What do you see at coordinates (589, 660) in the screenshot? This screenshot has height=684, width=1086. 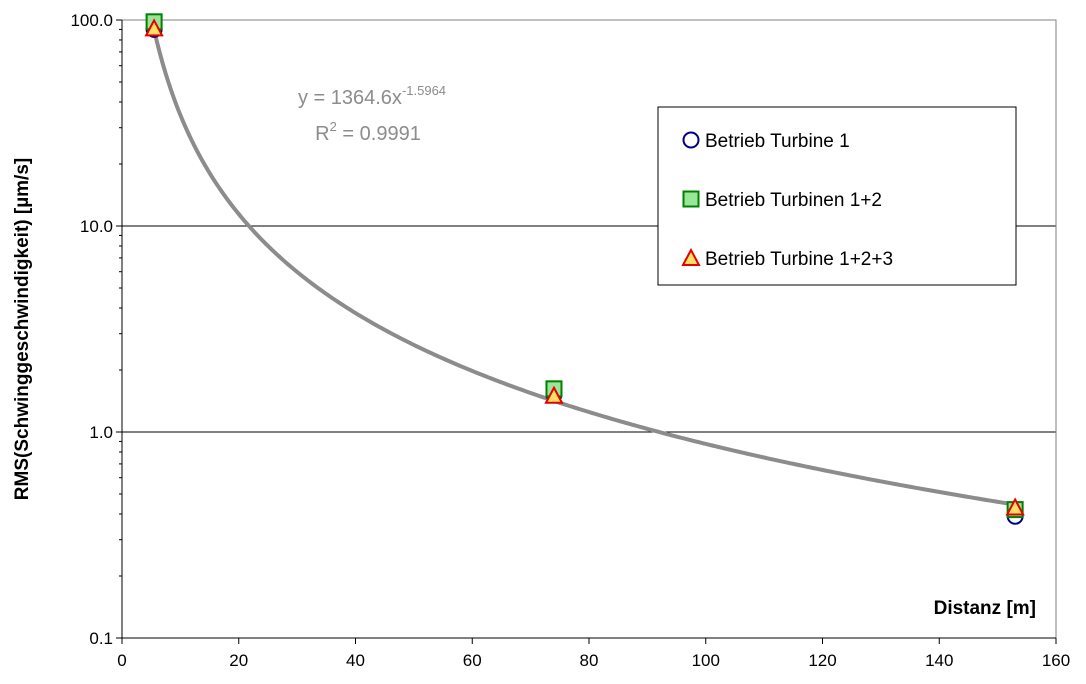 I see `x-tick-label: 80` at bounding box center [589, 660].